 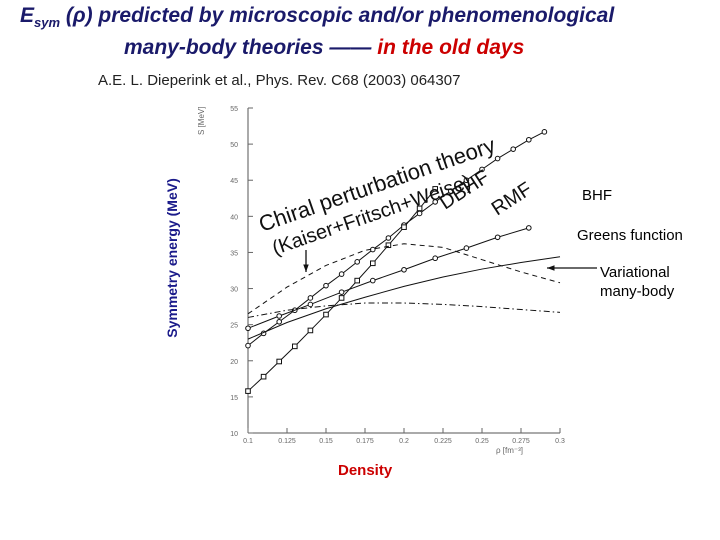 I want to click on inner-x-axis-label: ρ [fm⁻³], so click(x=509, y=450).